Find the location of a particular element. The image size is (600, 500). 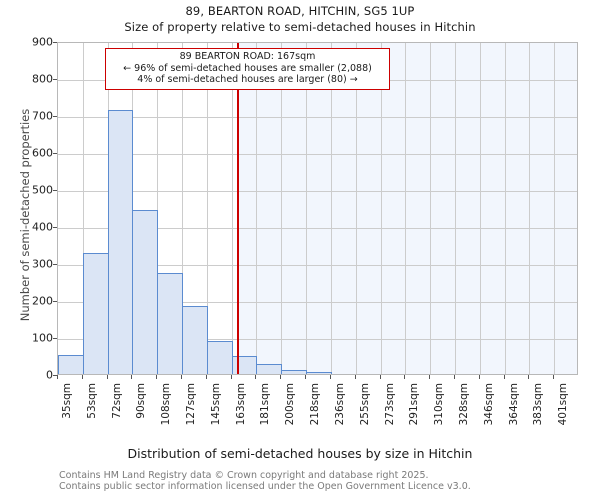

x-axis-tick-label: 127sqm is located at coordinates (191, 404).